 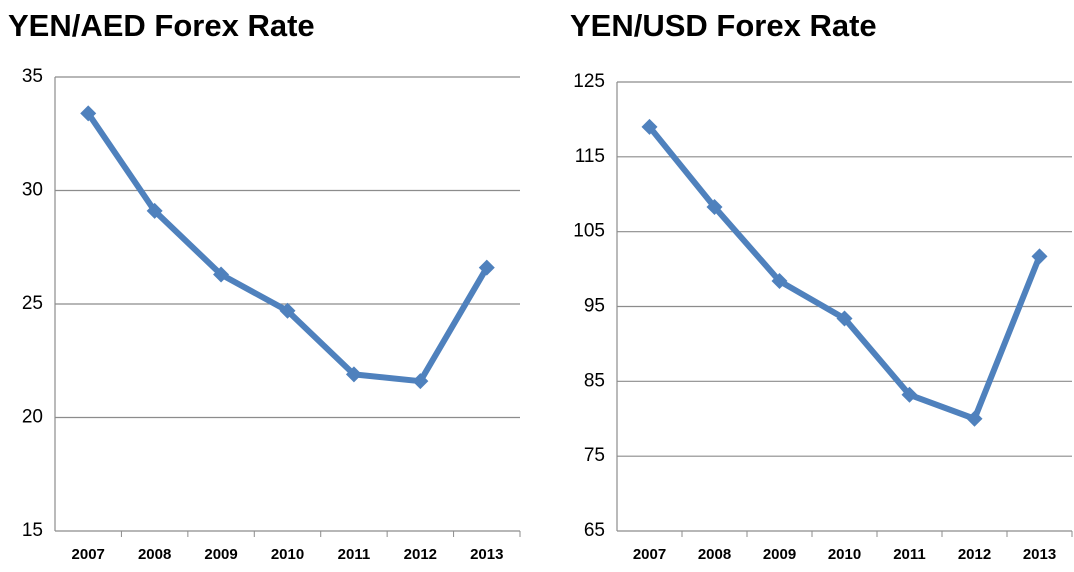 What do you see at coordinates (32, 417) in the screenshot?
I see `y-tick-label: 20` at bounding box center [32, 417].